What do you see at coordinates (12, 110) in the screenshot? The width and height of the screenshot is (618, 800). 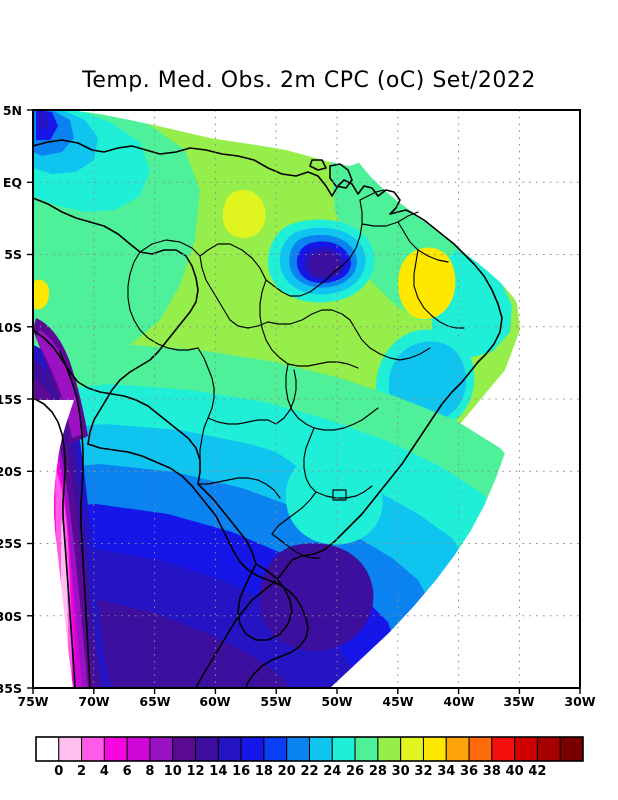 I see `ytick-label-5N: 5N` at bounding box center [12, 110].